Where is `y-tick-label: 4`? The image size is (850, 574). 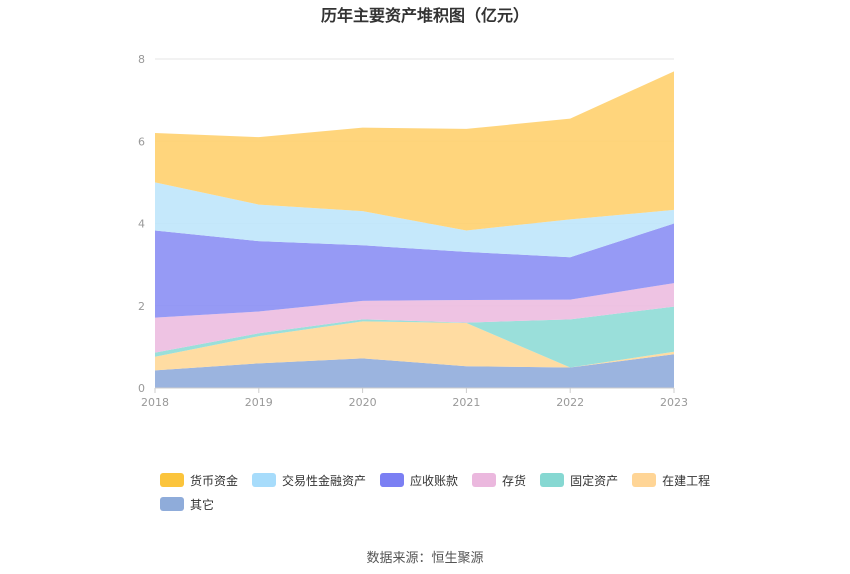 y-tick-label: 4 is located at coordinates (141, 224).